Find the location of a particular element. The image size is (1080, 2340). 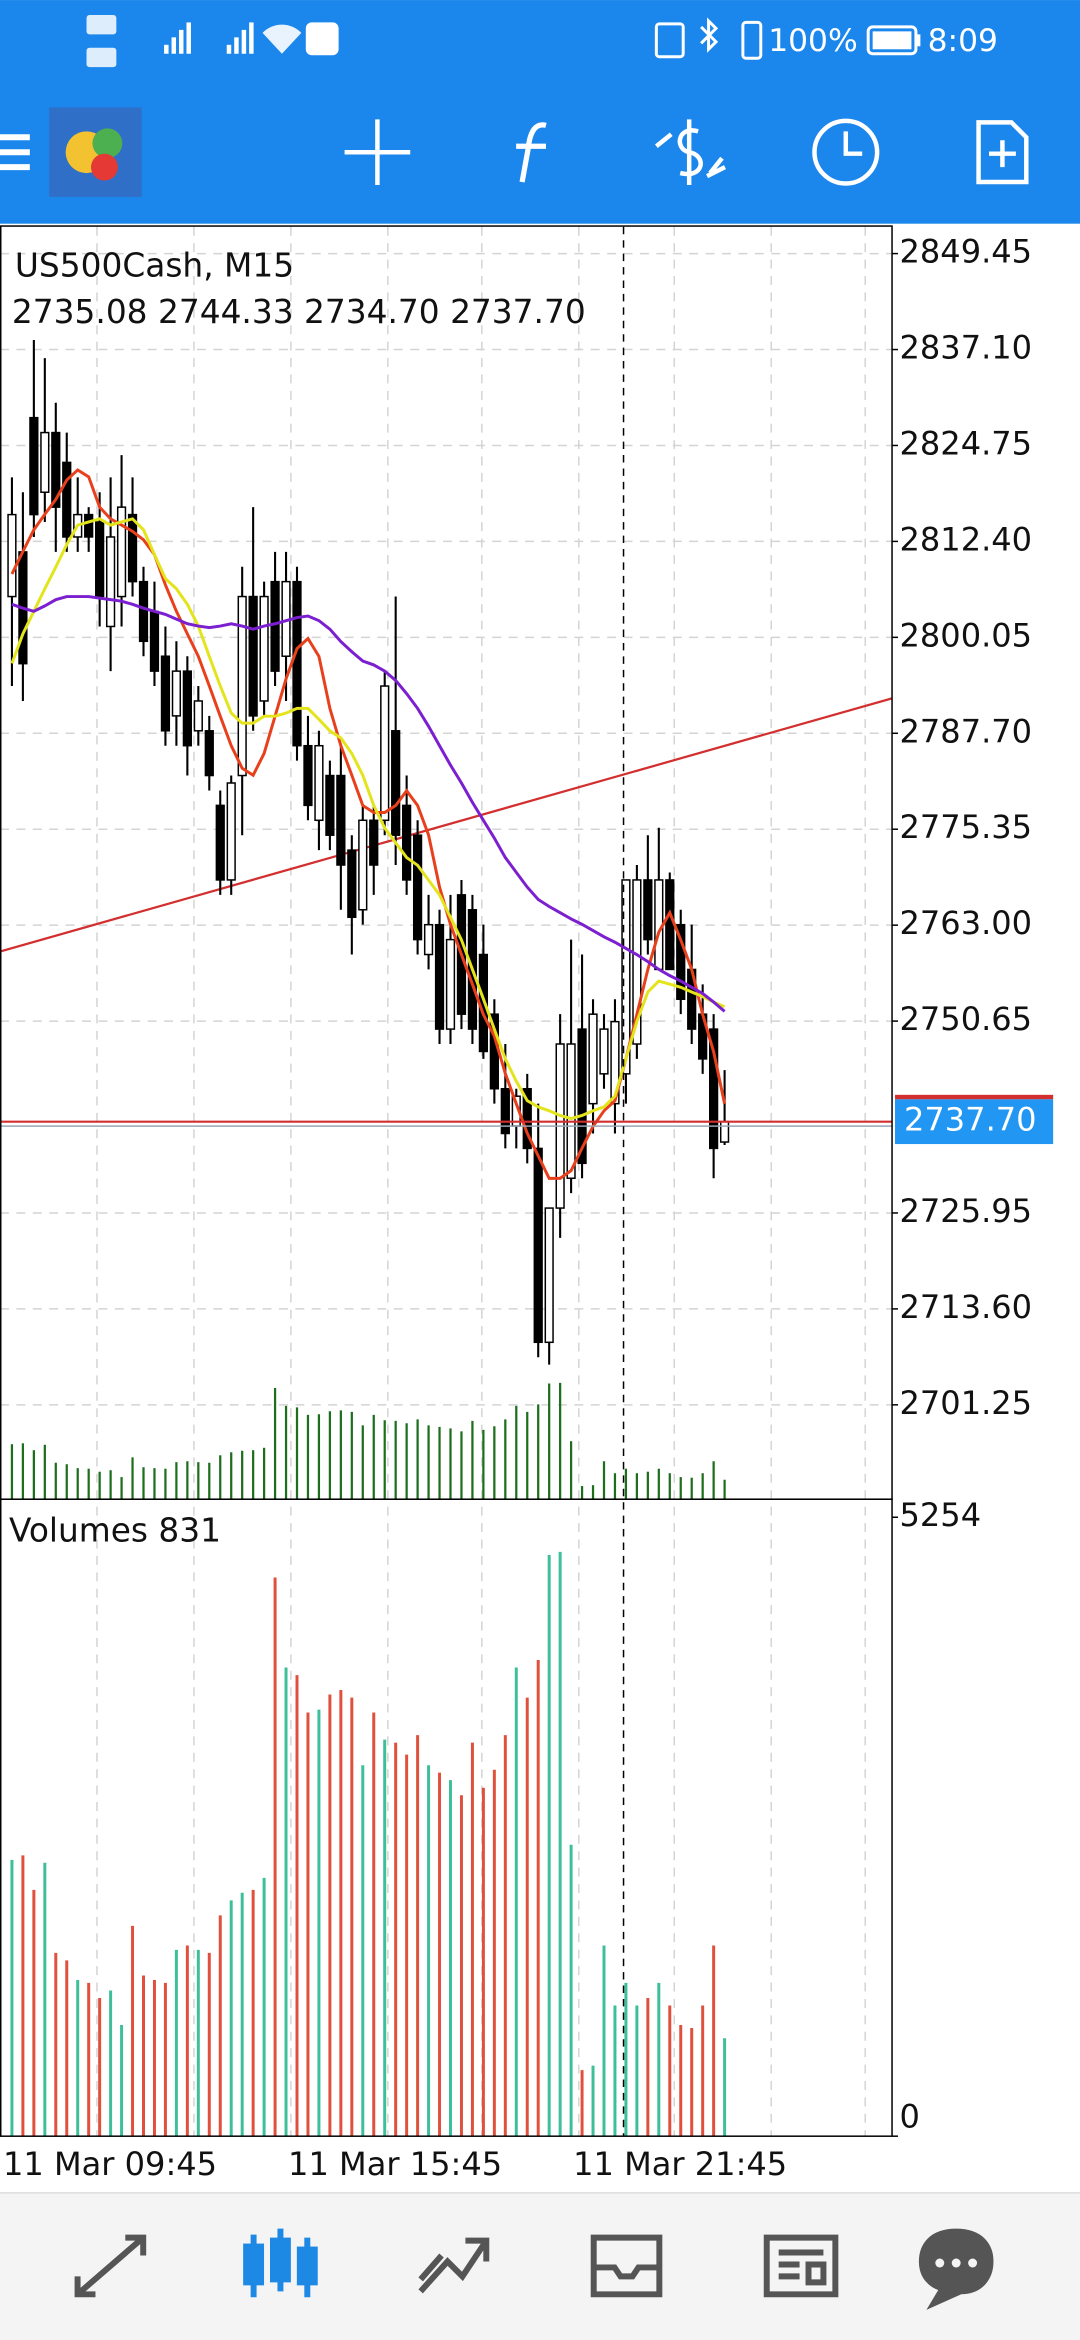

price-label: 2737.70 is located at coordinates (970, 1120).